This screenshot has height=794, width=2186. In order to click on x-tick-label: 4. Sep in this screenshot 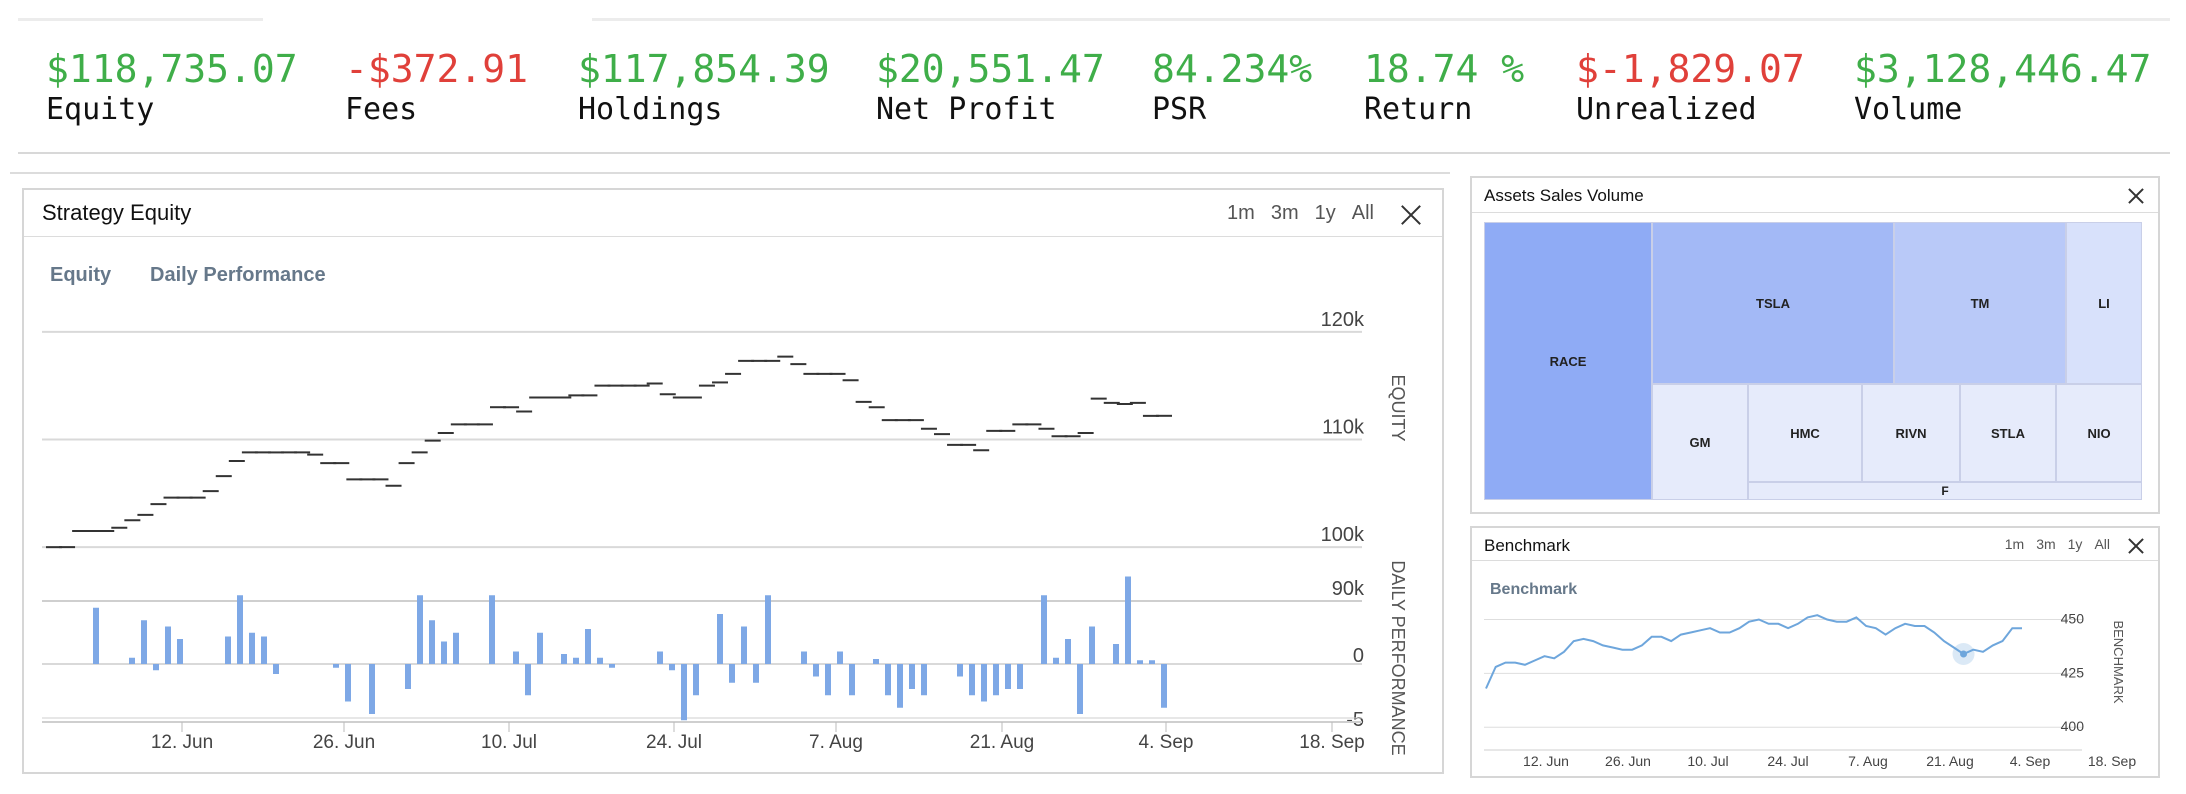, I will do `click(2030, 761)`.